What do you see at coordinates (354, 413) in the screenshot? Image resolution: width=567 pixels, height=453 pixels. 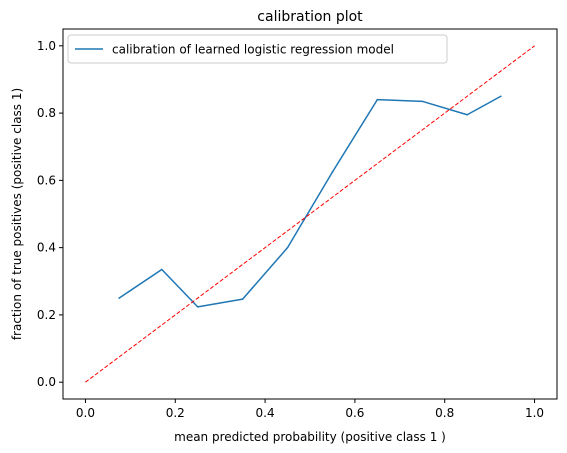 I see `x-tick-label: 0.6` at bounding box center [354, 413].